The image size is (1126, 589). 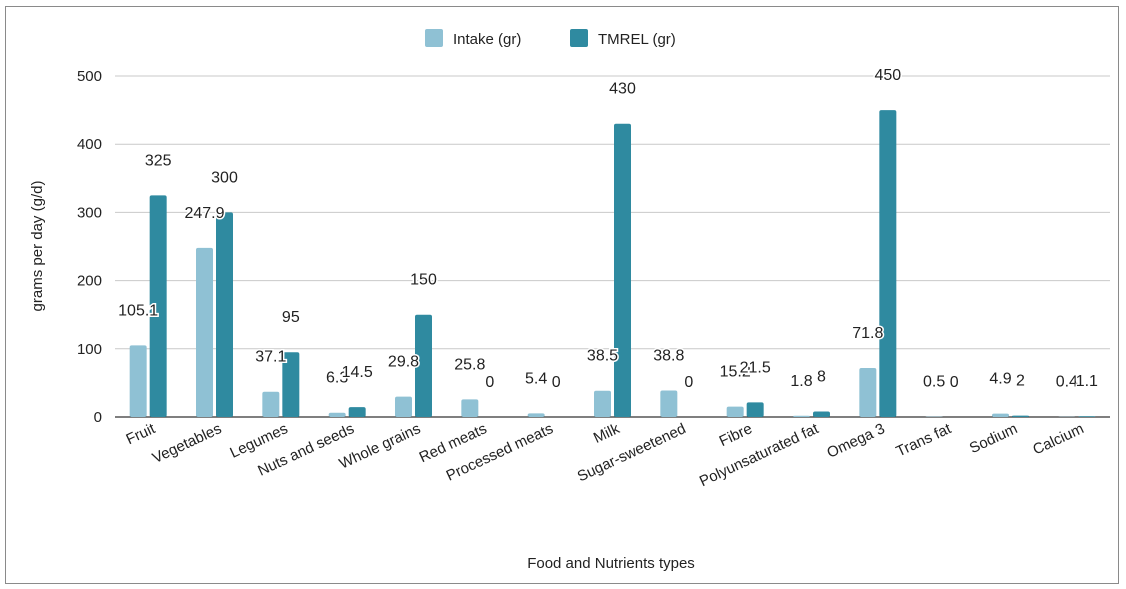 I want to click on data-label: 150, so click(x=423, y=280).